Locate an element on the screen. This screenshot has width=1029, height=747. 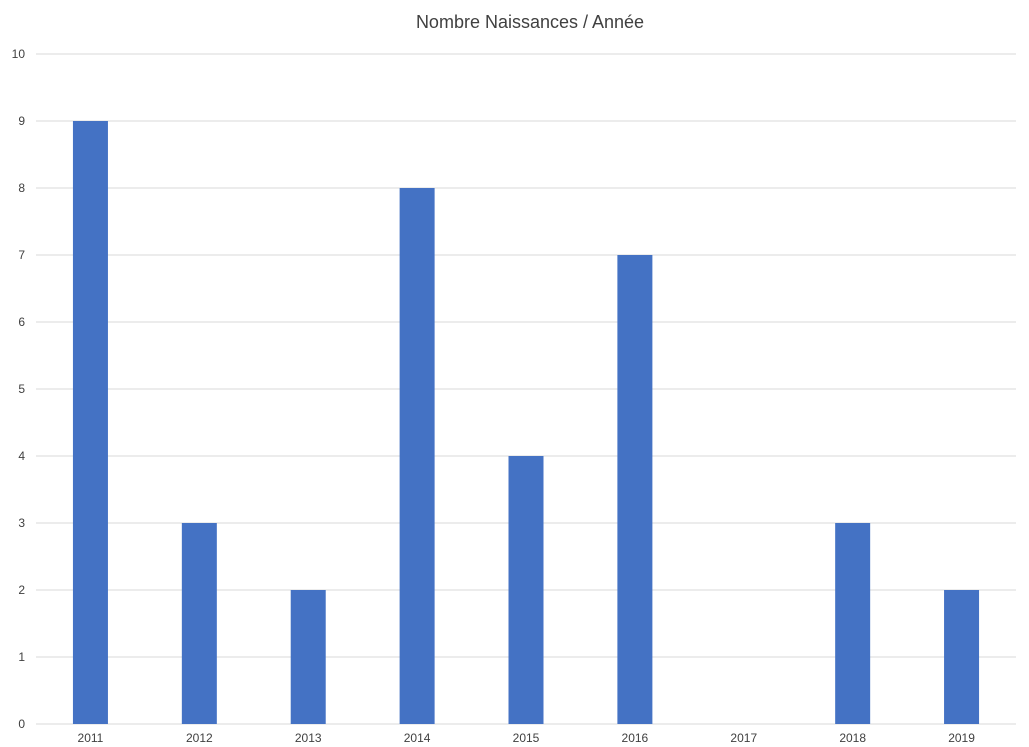
x-tick-label-2017: 2017 is located at coordinates (743, 738).